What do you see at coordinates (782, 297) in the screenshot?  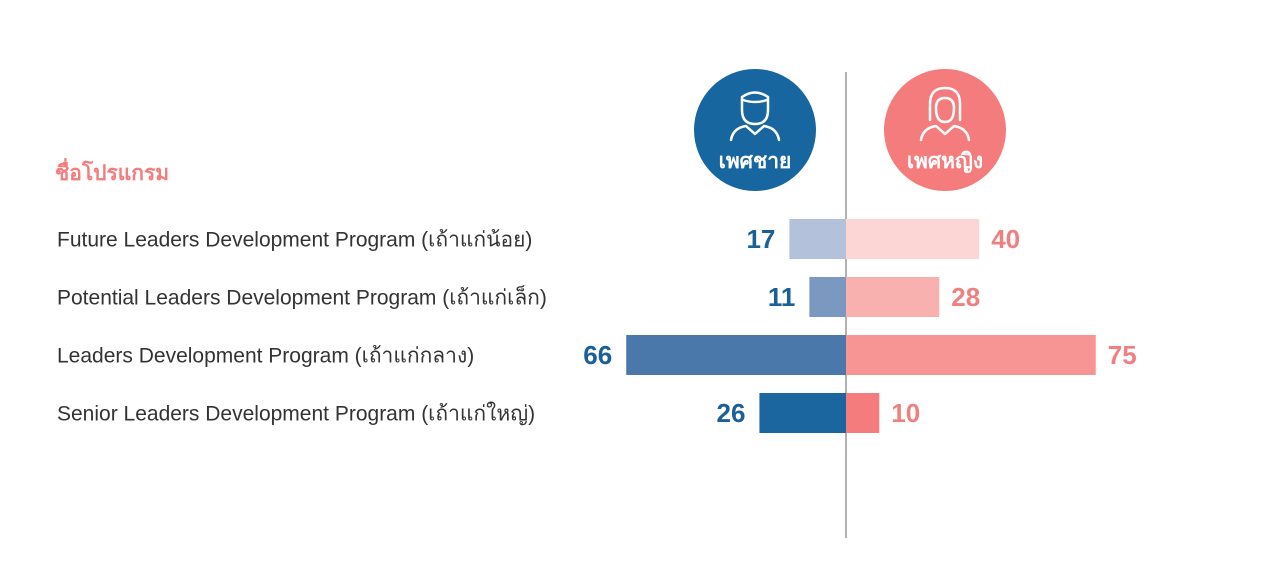 I see `male-value-label: 11` at bounding box center [782, 297].